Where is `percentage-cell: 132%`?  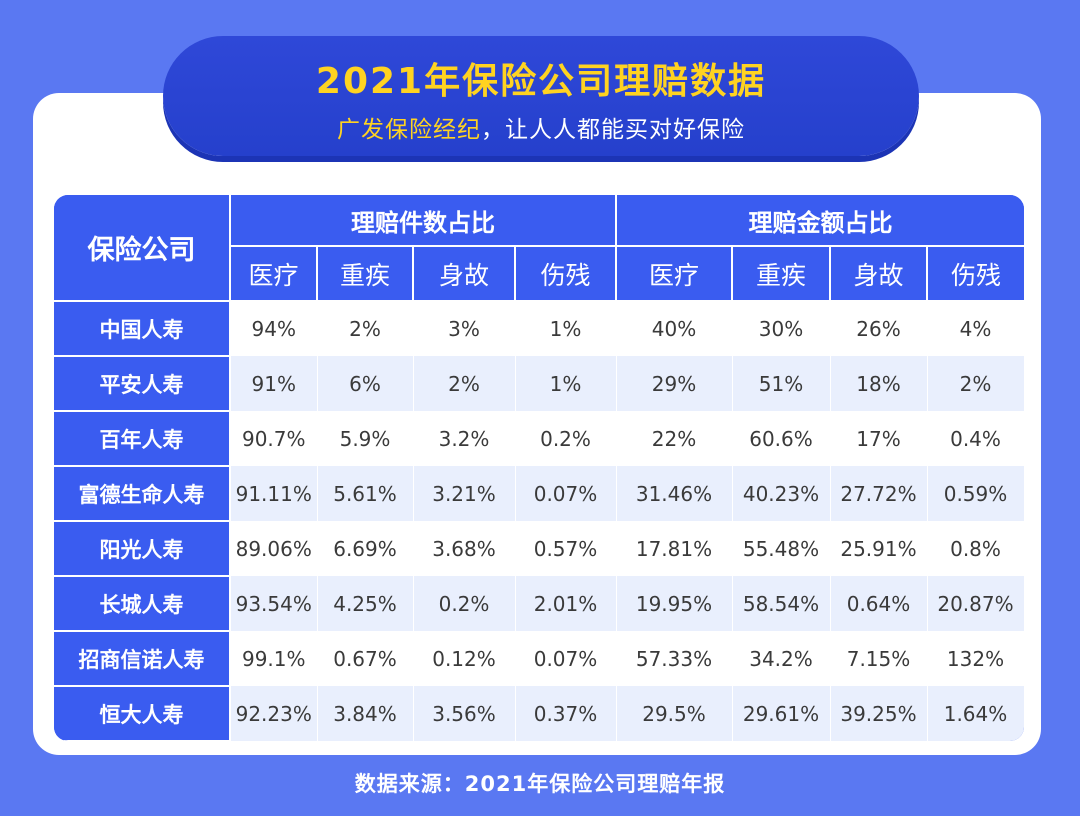
percentage-cell: 132% is located at coordinates (975, 658).